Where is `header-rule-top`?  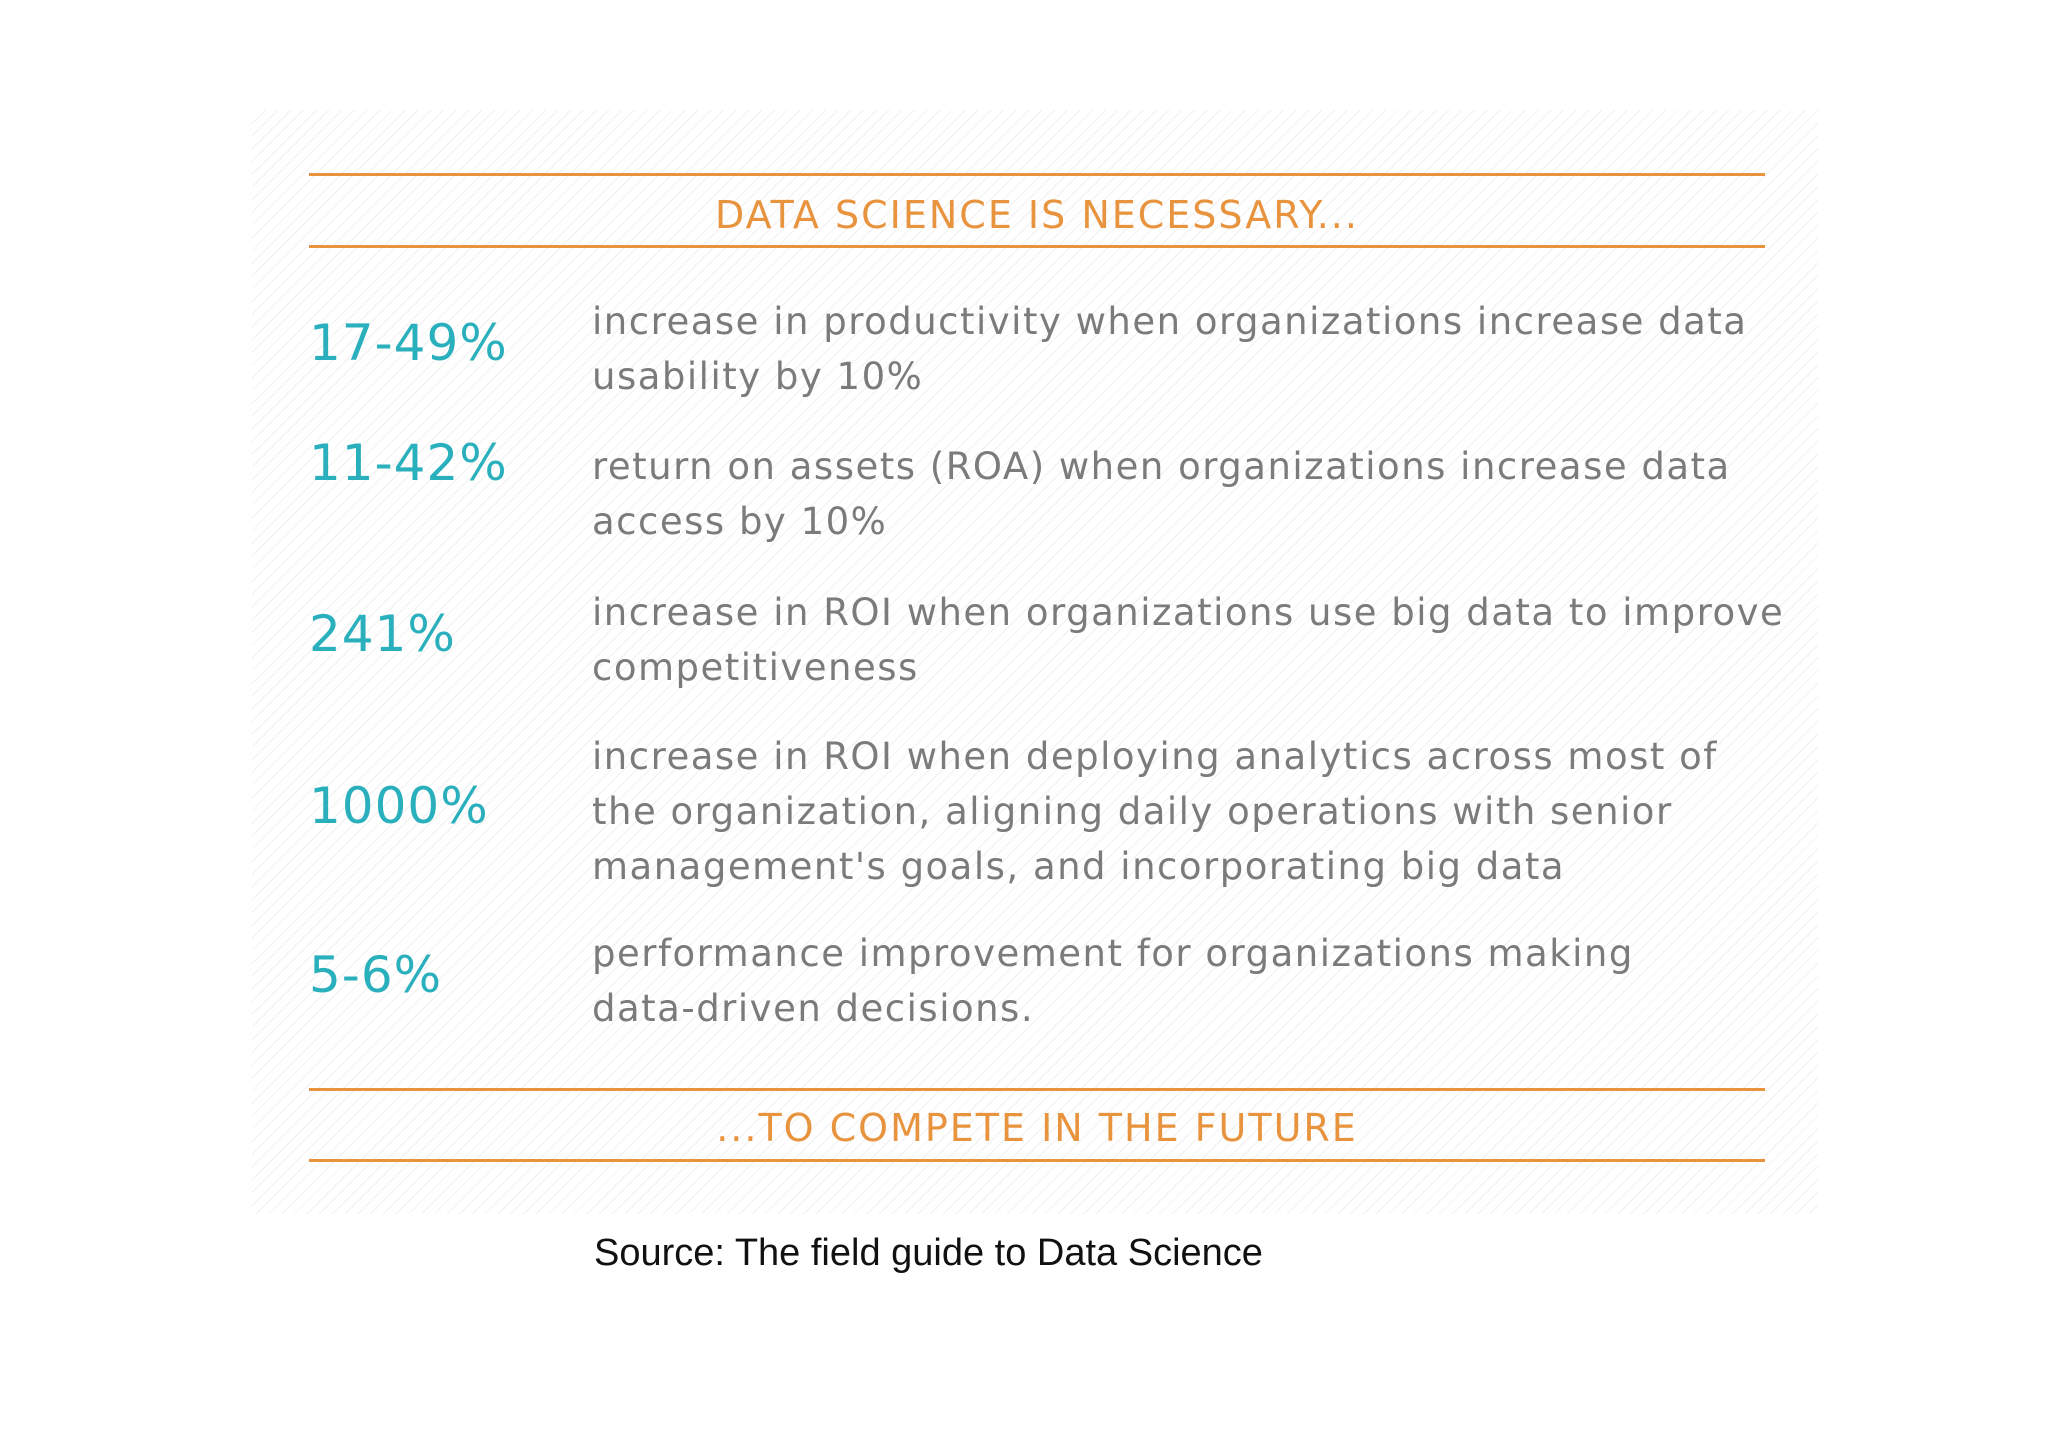
header-rule-top is located at coordinates (1037, 174).